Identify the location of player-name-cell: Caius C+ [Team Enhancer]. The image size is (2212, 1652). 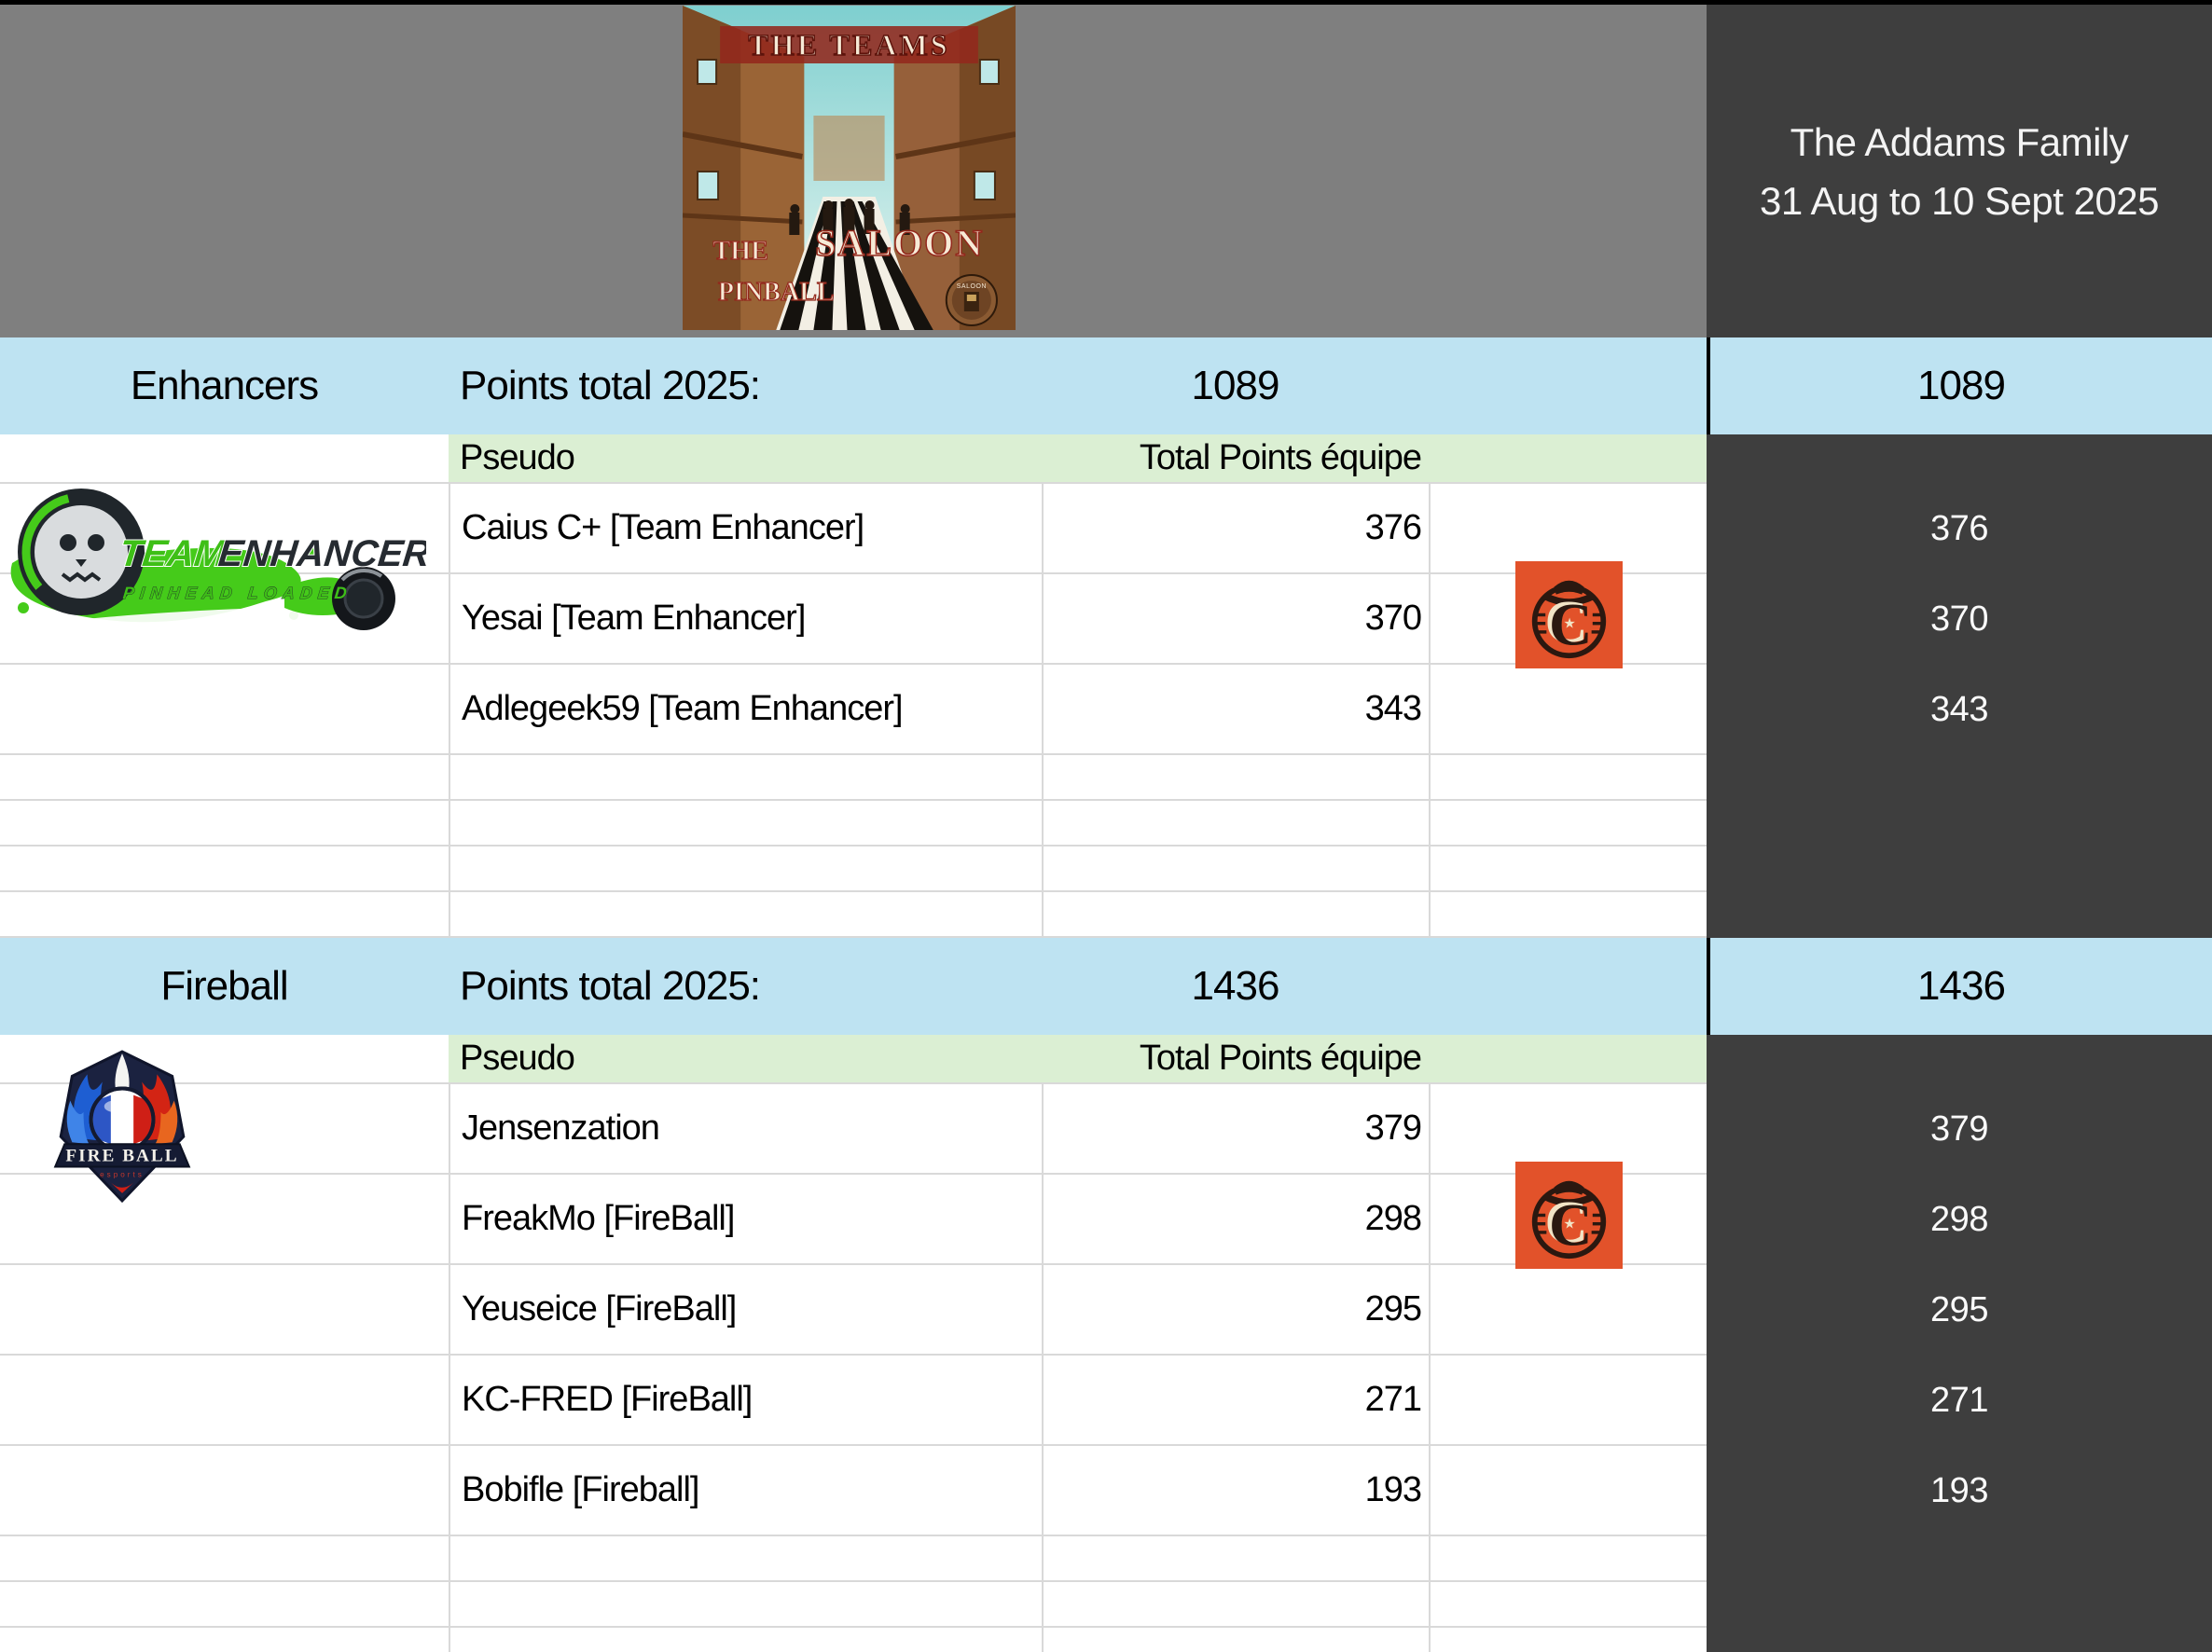
(745, 528).